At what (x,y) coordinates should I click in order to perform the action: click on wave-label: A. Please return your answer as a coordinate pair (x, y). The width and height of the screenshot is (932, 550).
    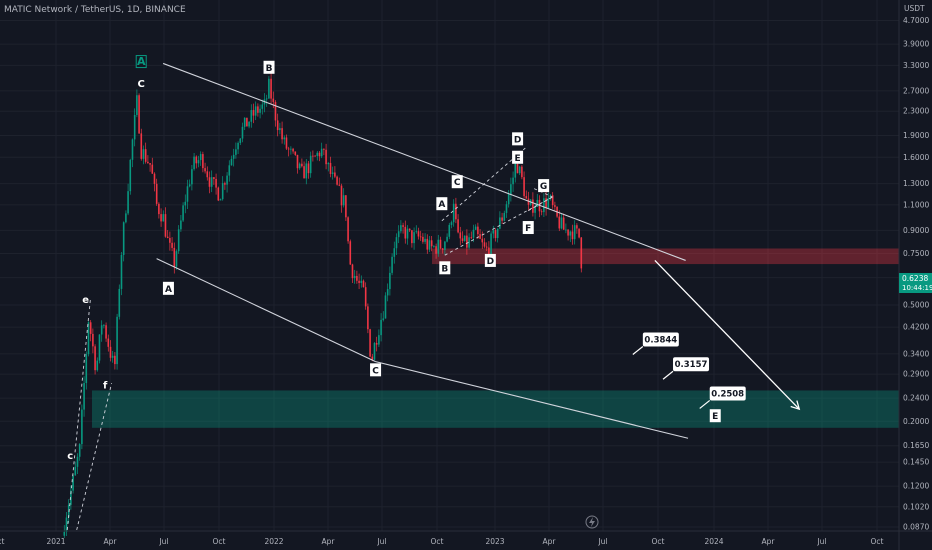
    Looking at the image, I should click on (168, 290).